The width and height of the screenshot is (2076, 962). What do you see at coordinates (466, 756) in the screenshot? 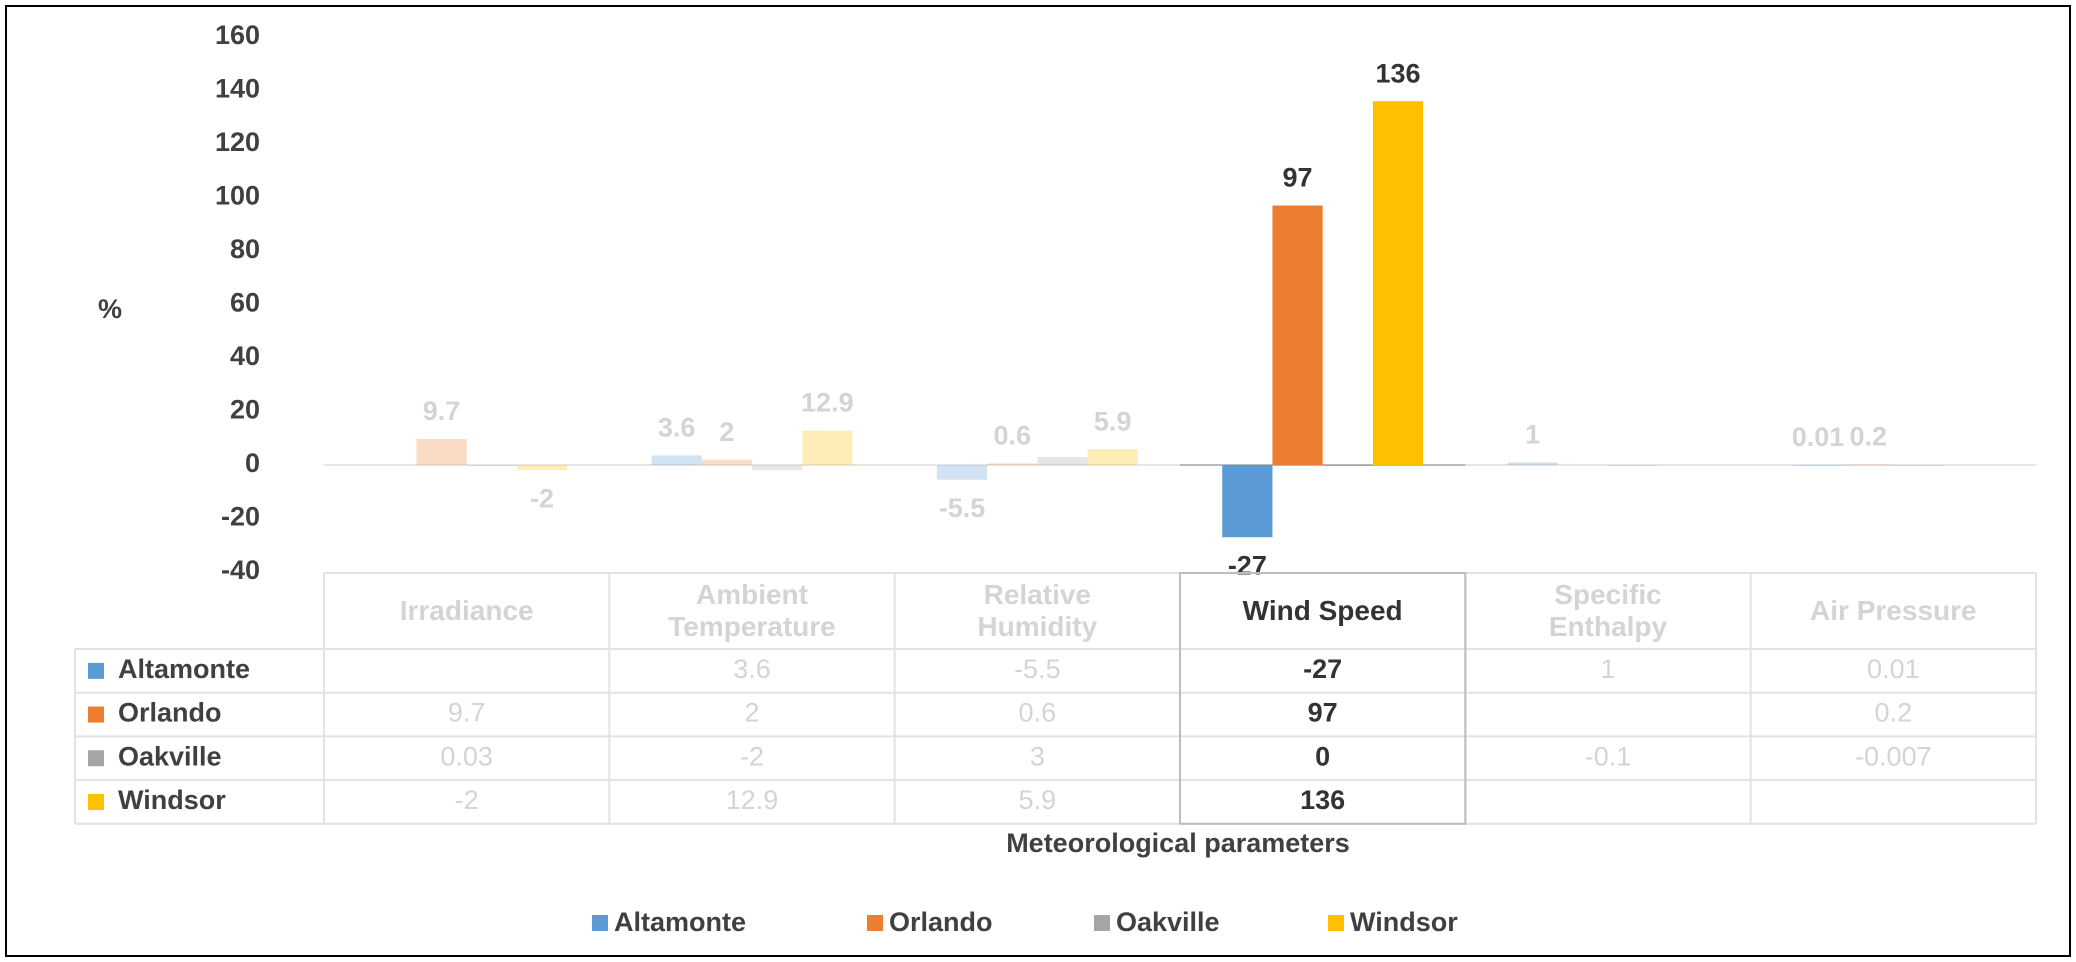
I see `table-value: 0.03` at bounding box center [466, 756].